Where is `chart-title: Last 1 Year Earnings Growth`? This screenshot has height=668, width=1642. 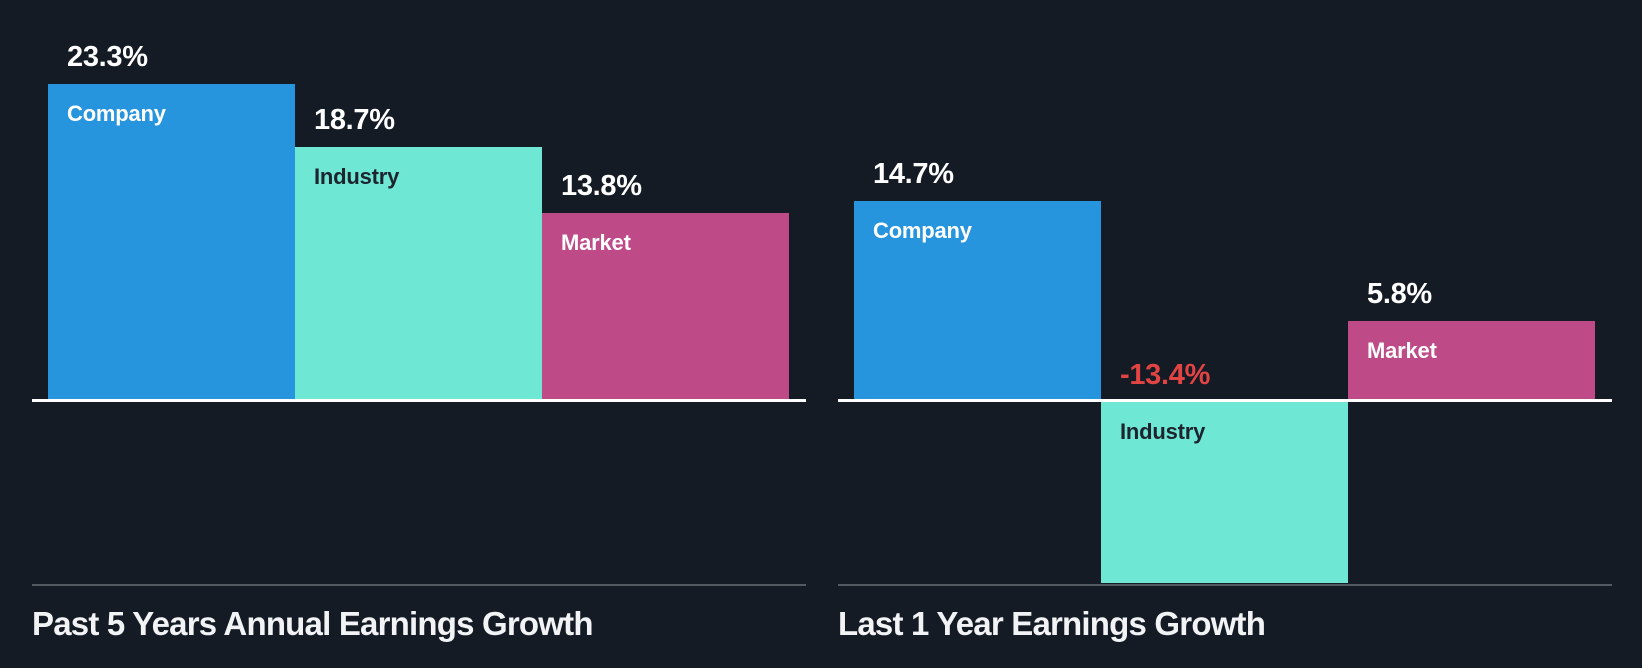 chart-title: Last 1 Year Earnings Growth is located at coordinates (1052, 623).